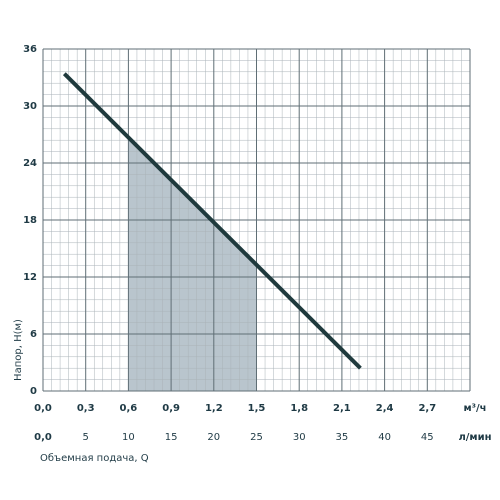 The width and height of the screenshot is (500, 500). I want to click on x-tick-label: 1,5, so click(257, 408).